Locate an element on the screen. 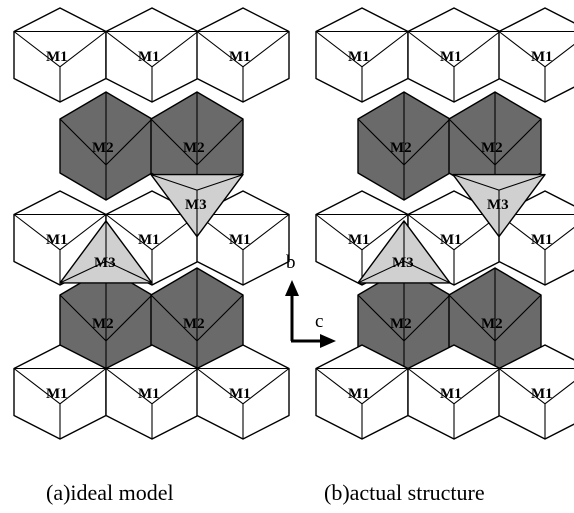 This screenshot has width=574, height=513. c-axis-label: c is located at coordinates (319, 321).